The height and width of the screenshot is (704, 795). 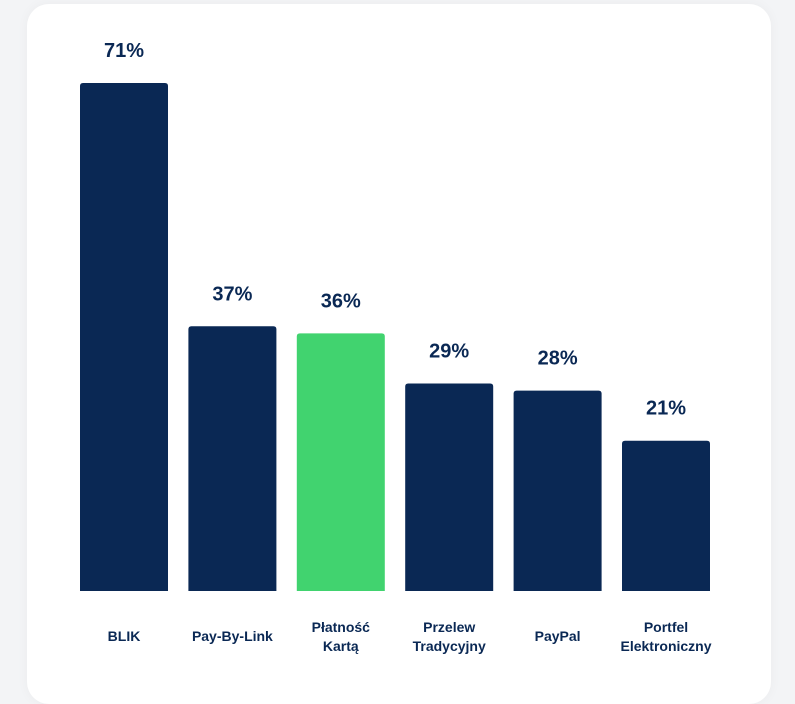 I want to click on category-label: Pay-By-Link, so click(x=232, y=636).